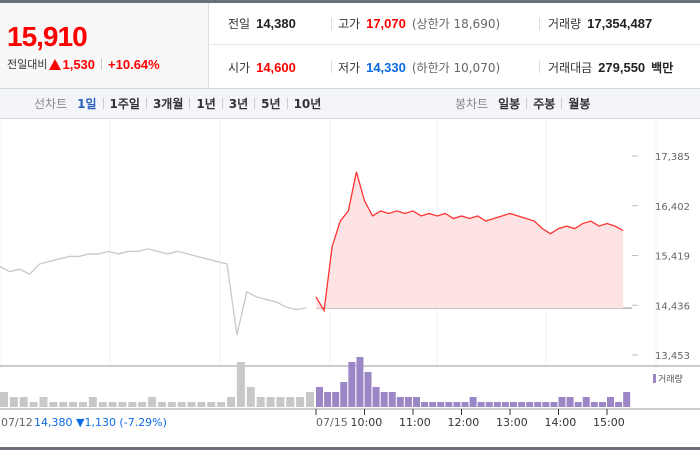 Image resolution: width=700 pixels, height=450 pixels. What do you see at coordinates (622, 67) in the screenshot?
I see `amount-value: 279,550` at bounding box center [622, 67].